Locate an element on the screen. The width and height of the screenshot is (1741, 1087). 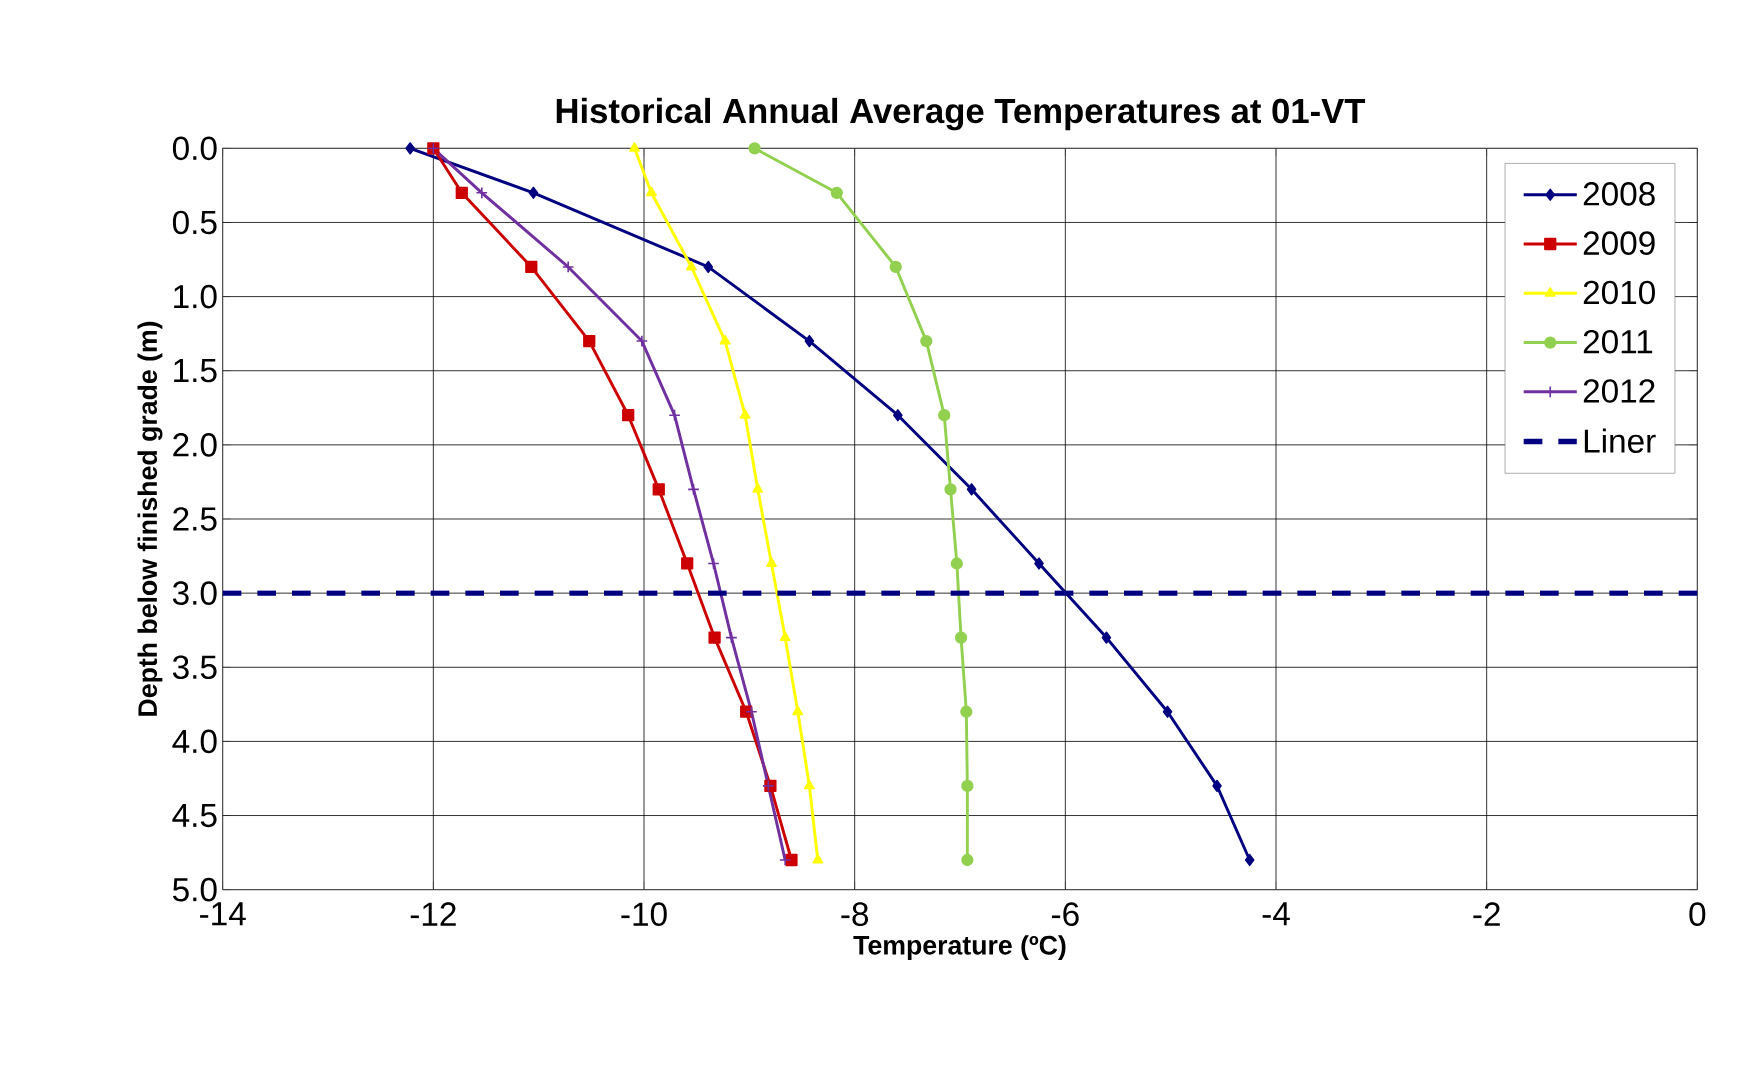
y-tick-label: 2.0 is located at coordinates (195, 445).